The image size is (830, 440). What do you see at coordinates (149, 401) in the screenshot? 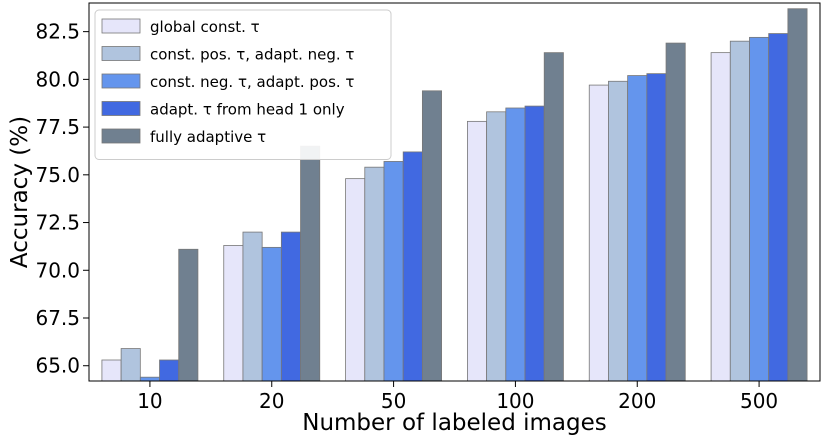
I see `x-tick-label: 10` at bounding box center [149, 401].